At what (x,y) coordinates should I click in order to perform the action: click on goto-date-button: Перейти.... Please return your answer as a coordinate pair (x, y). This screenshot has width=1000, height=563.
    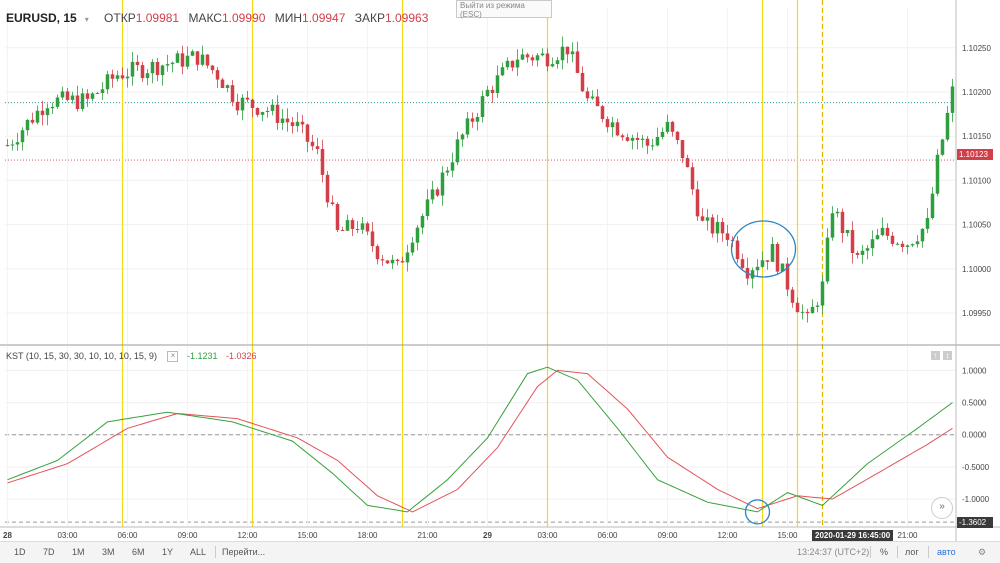
    Looking at the image, I should click on (244, 552).